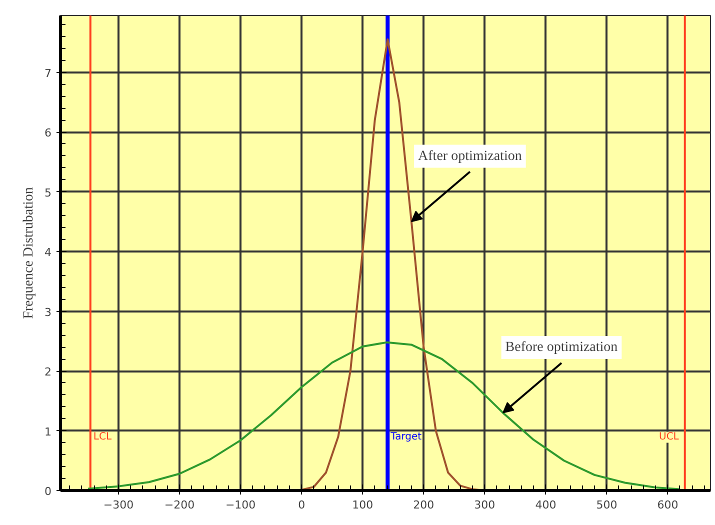 This screenshot has width=715, height=525. I want to click on y-axis-title: Frequence Distrubation, so click(29, 253).